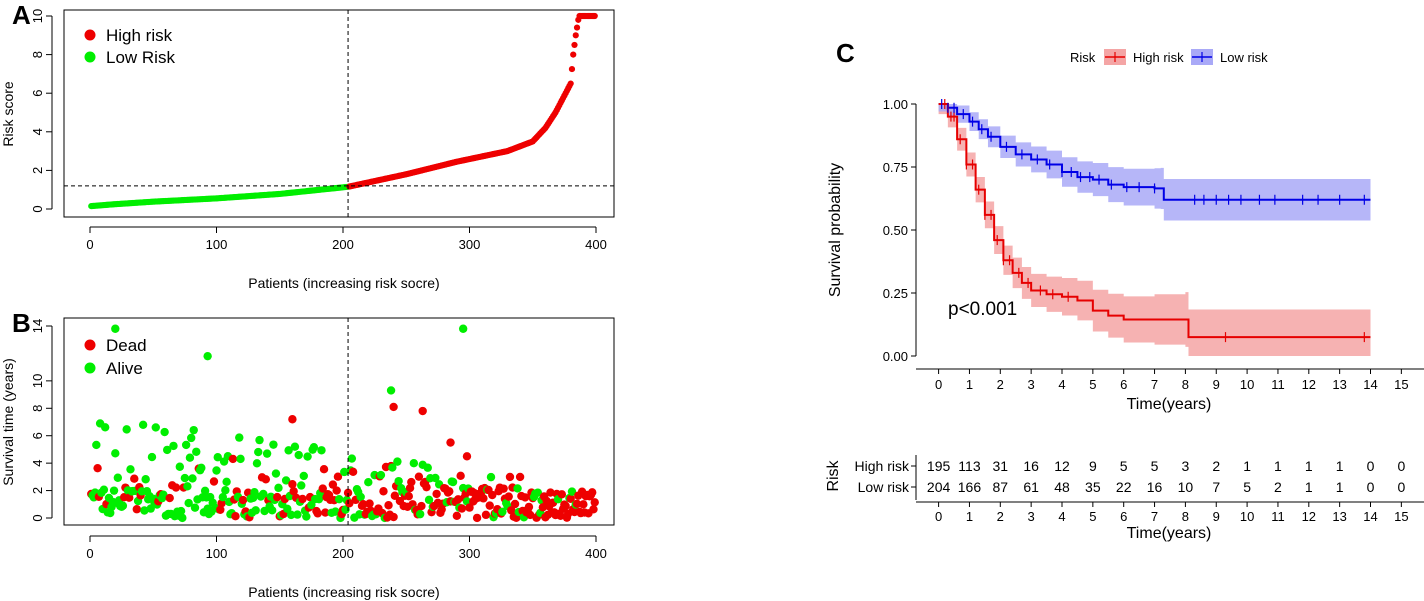  Describe the element at coordinates (596, 553) in the screenshot. I see `x-tick-label-b: 400` at that location.